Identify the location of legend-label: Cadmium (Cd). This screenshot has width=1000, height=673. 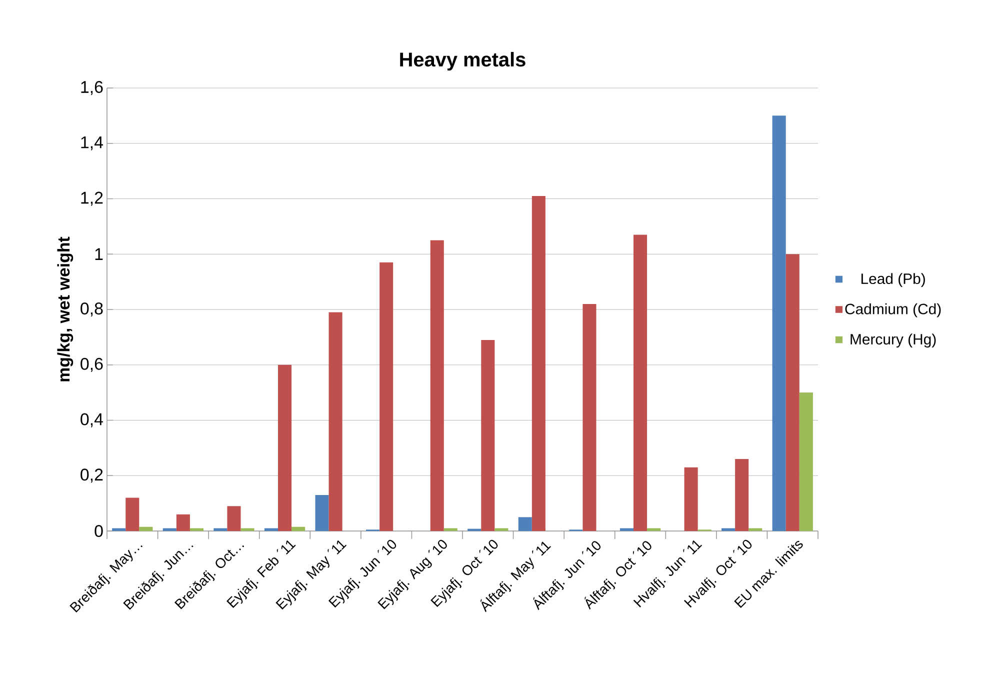
(893, 310).